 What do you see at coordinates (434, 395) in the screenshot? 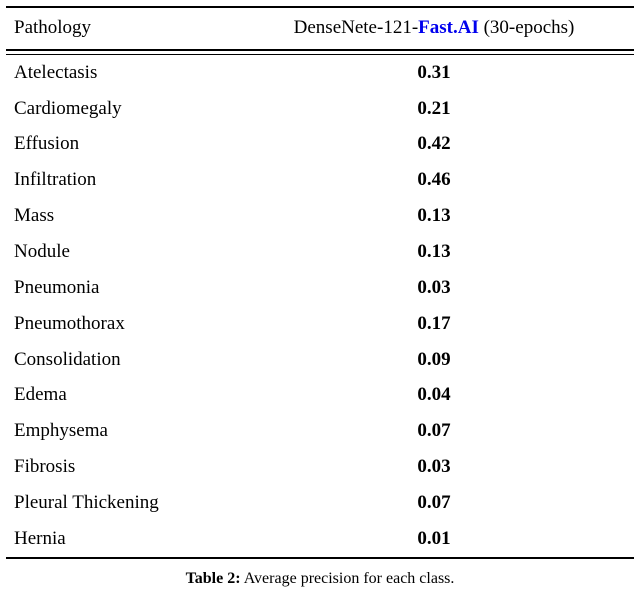
I see `precision-value: 0.04` at bounding box center [434, 395].